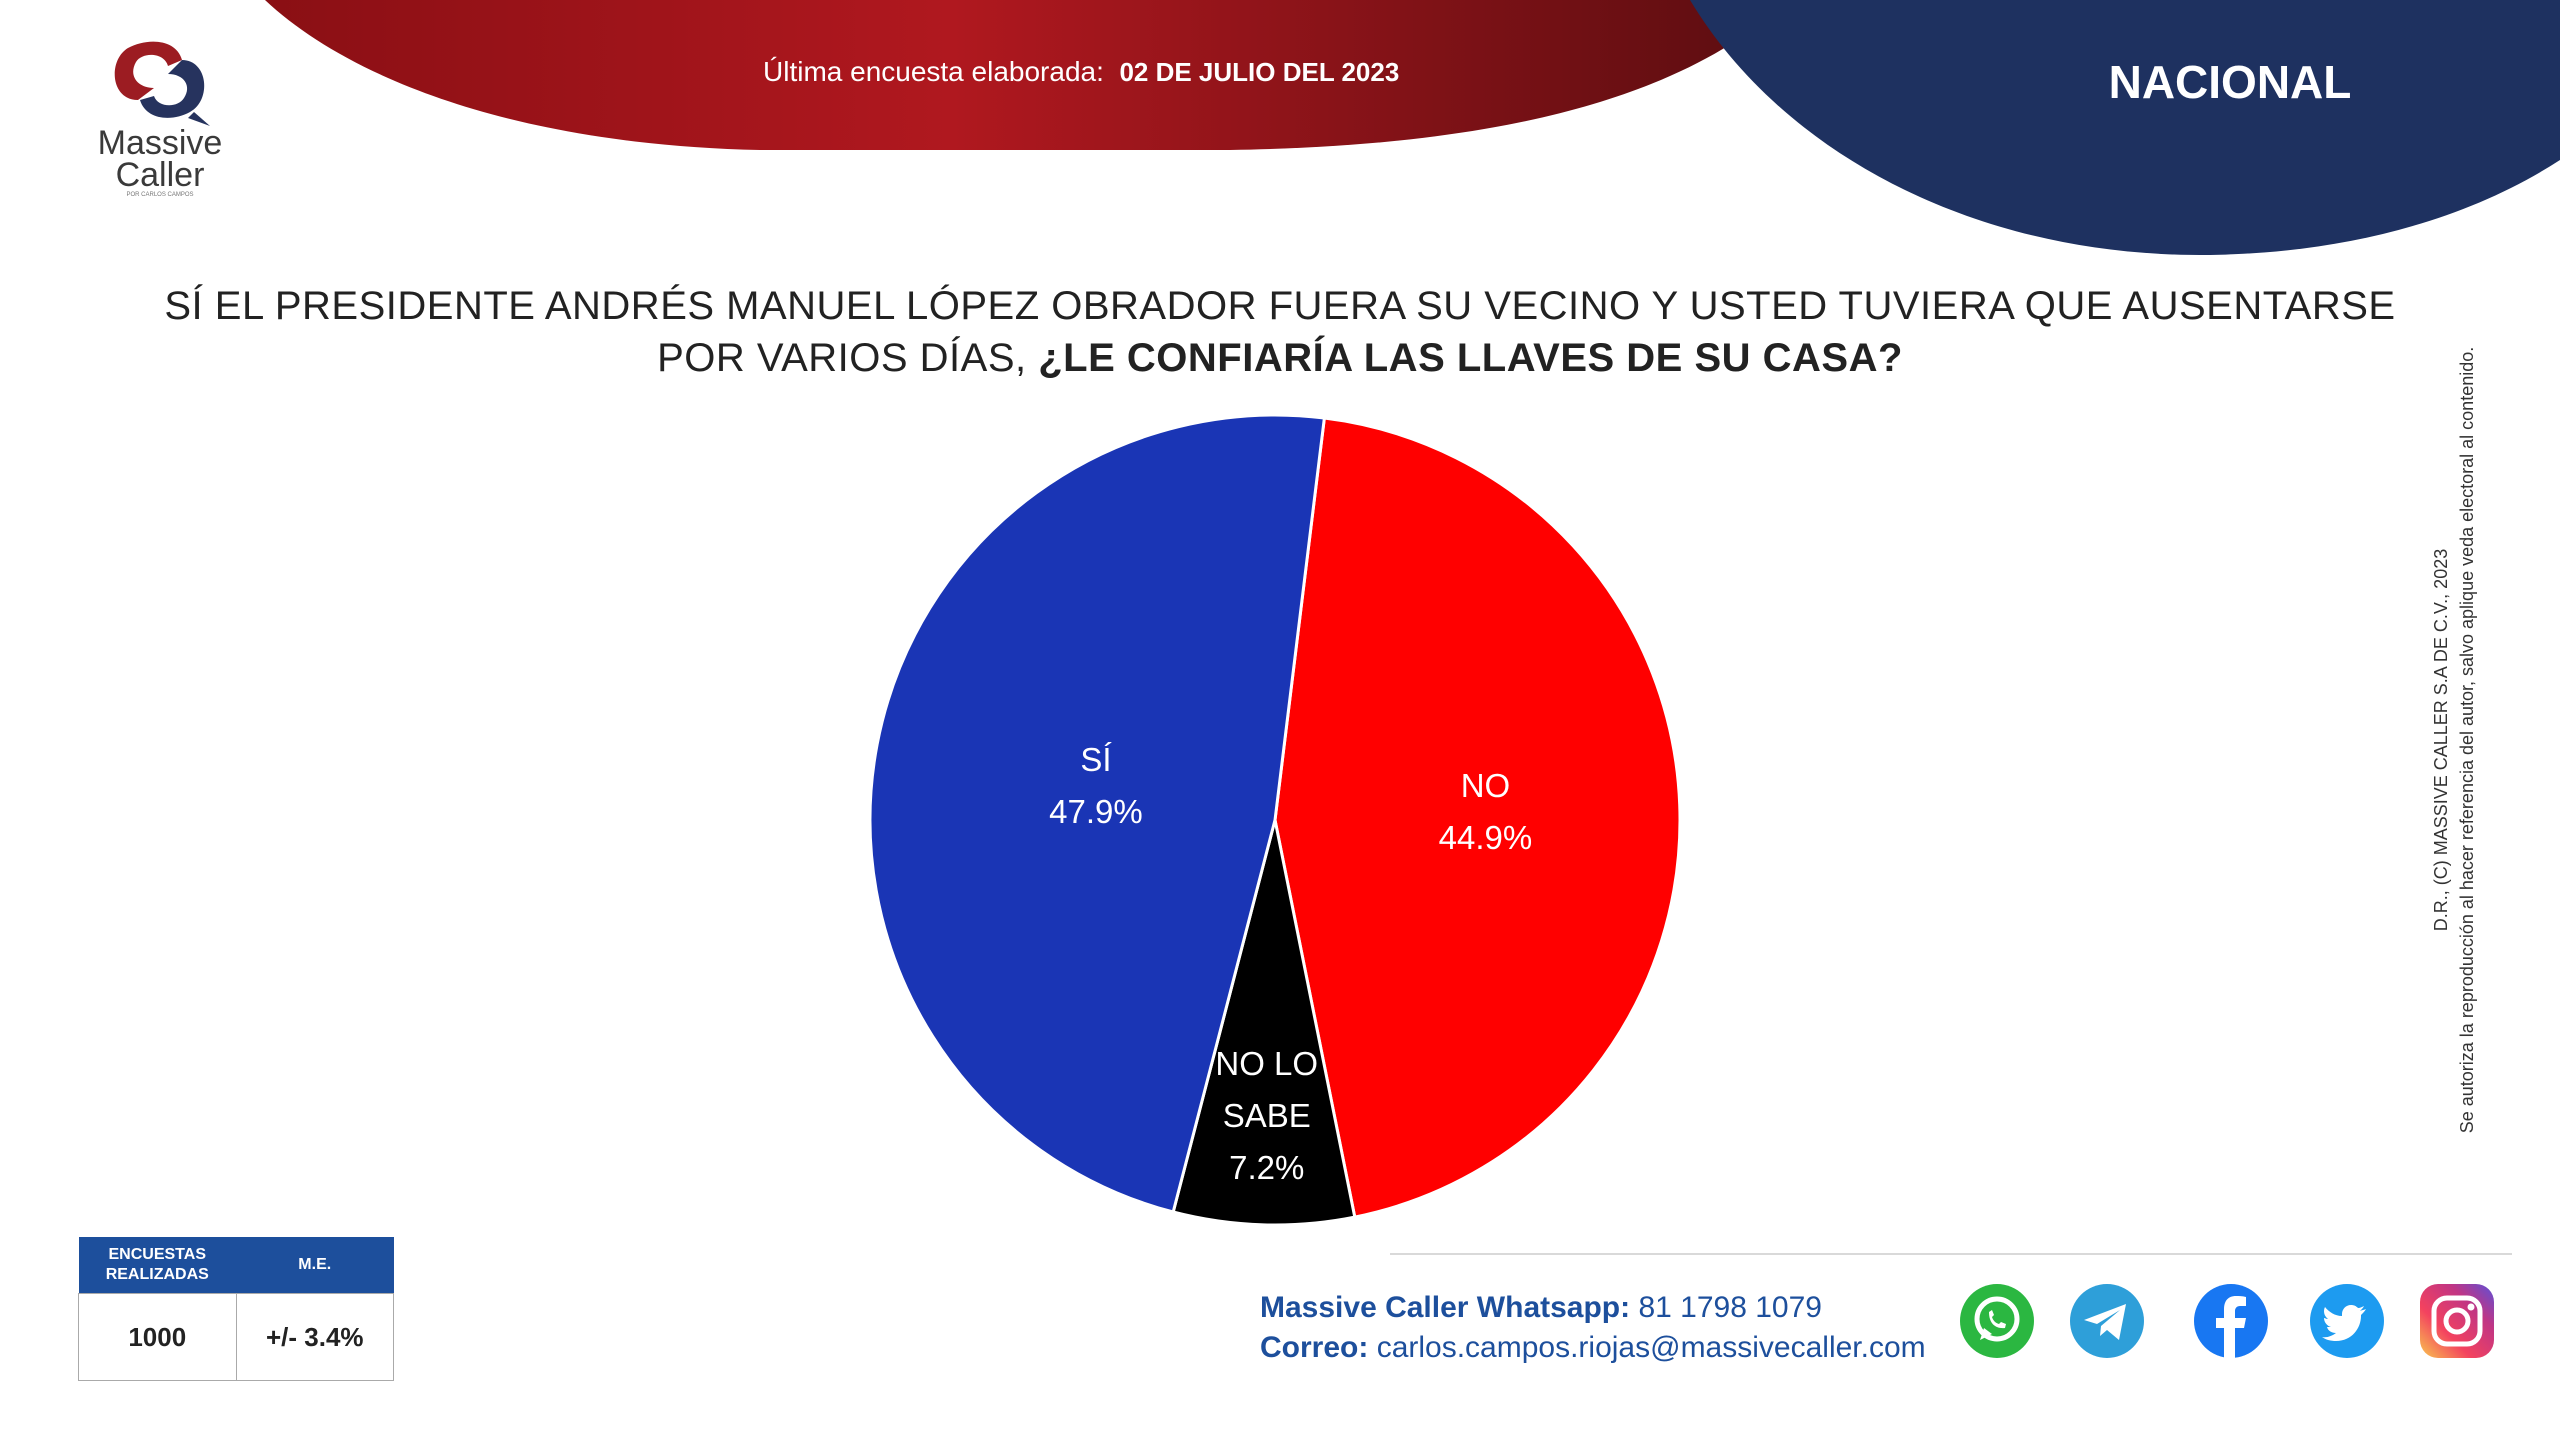 The width and height of the screenshot is (2560, 1440). I want to click on email-label: Correo:, so click(1314, 1347).